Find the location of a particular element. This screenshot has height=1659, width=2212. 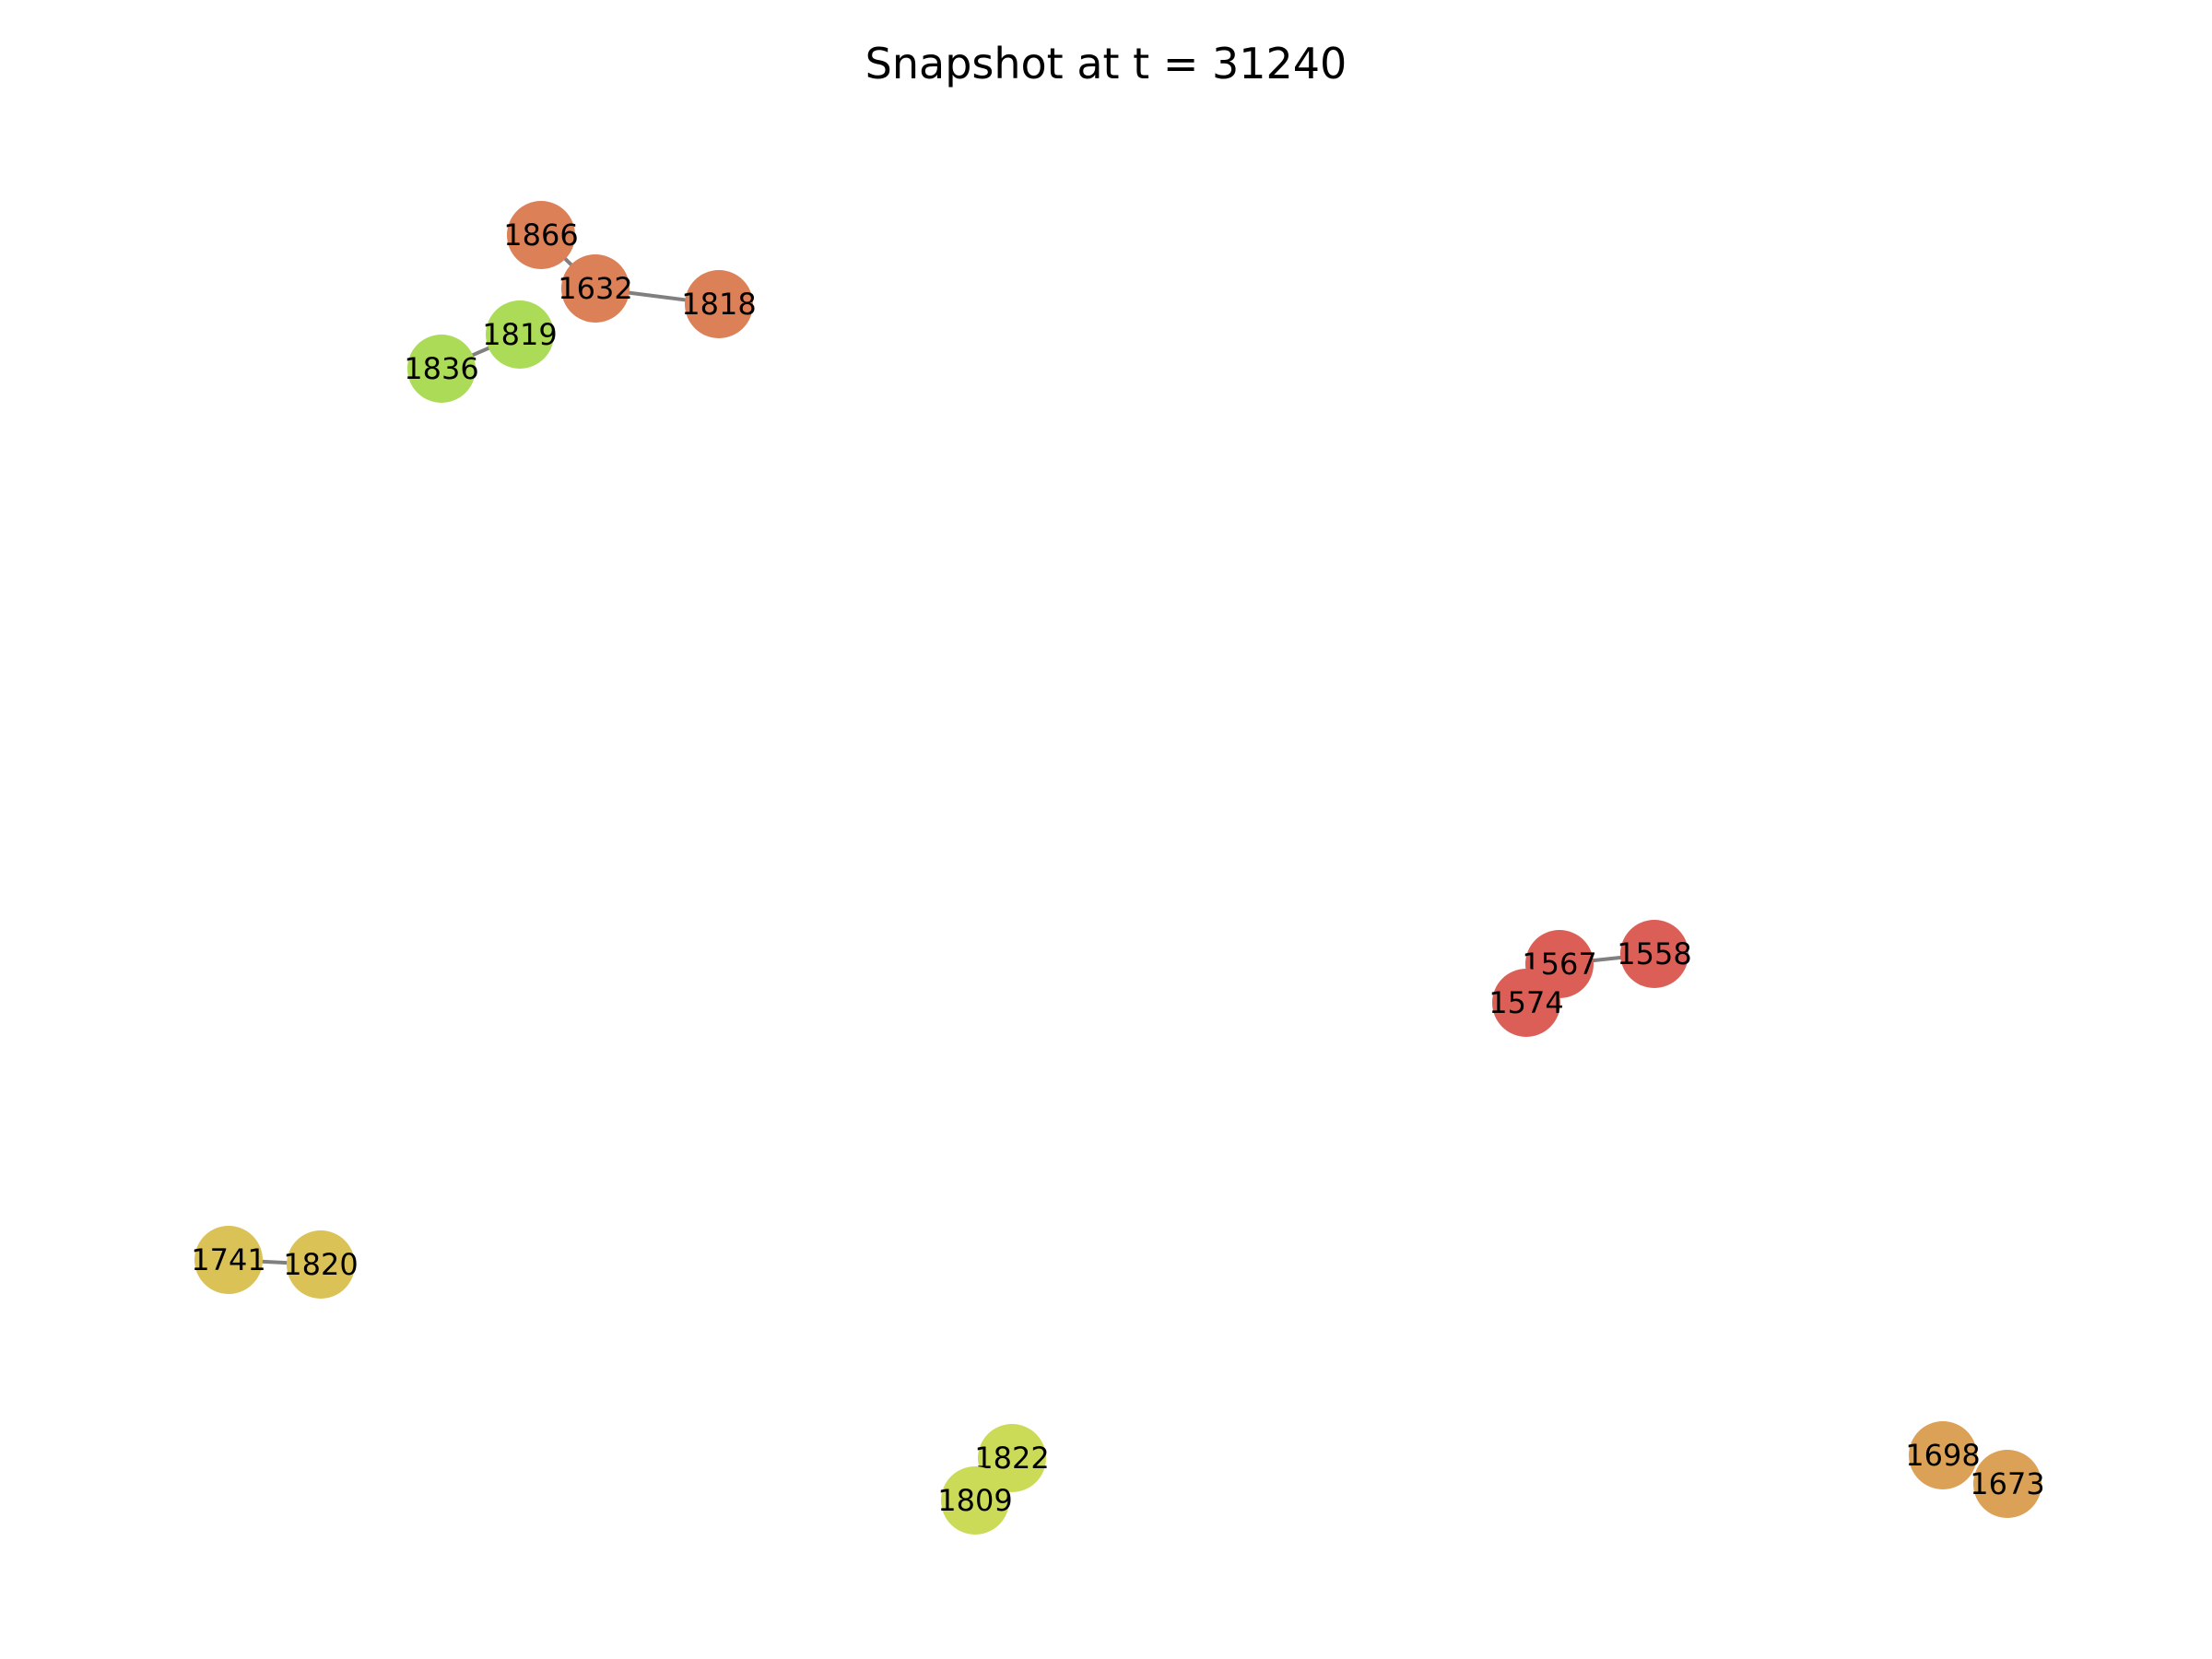

graph-node: 1558 is located at coordinates (1654, 954).